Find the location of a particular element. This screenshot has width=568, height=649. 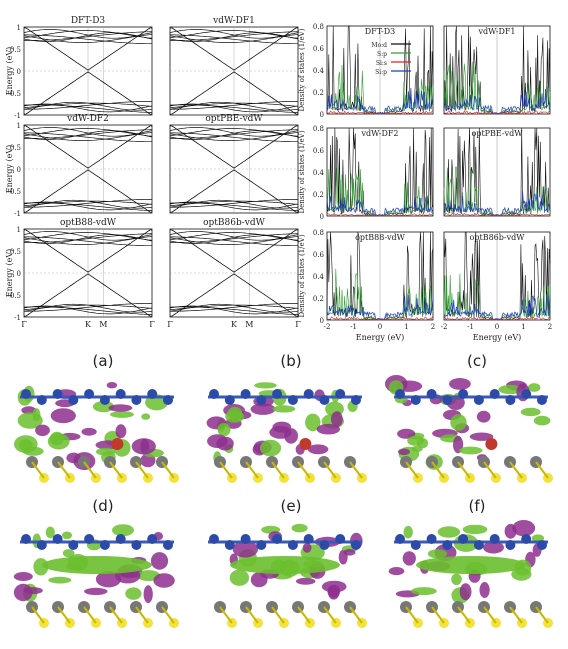

density-image-3: (d) is located at coordinates (96, 562).